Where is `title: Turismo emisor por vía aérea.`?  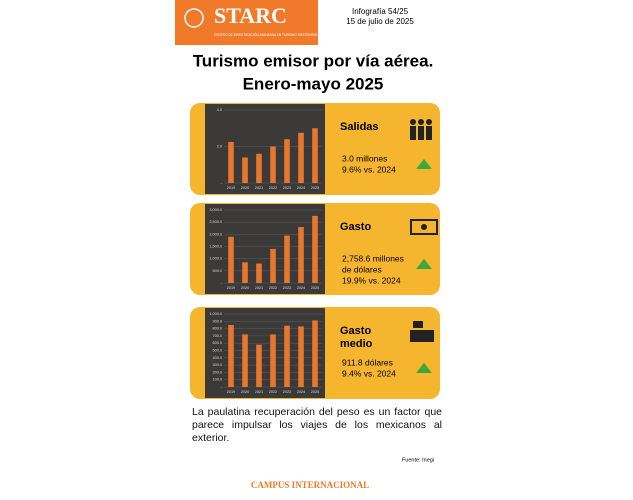 title: Turismo emisor por vía aérea. is located at coordinates (313, 60).